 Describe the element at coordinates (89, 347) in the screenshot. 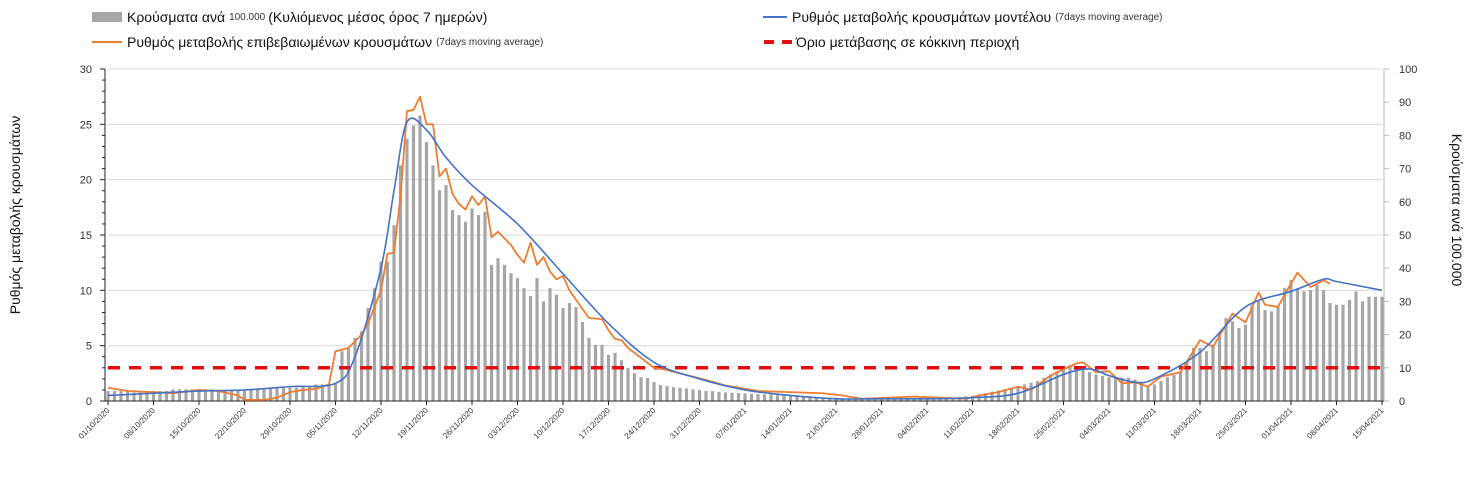

I see `left-tick-label: 5` at that location.